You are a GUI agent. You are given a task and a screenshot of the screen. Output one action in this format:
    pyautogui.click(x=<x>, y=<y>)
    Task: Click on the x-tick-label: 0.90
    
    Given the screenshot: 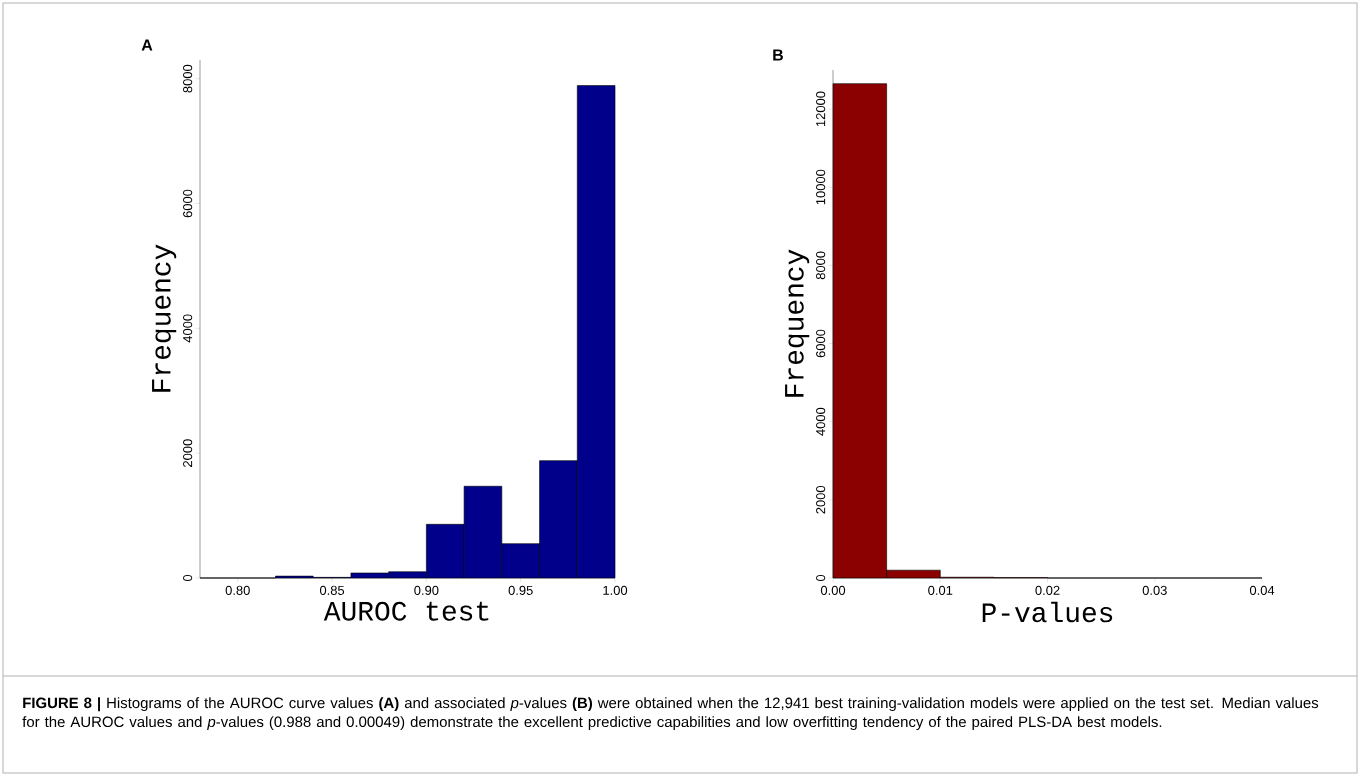 What is the action you would take?
    pyautogui.click(x=426, y=590)
    